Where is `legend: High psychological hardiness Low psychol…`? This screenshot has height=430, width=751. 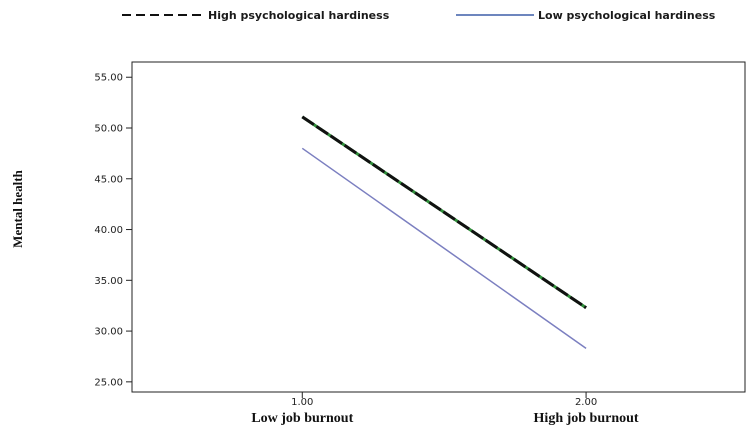
legend: High psychological hardiness Low psychol… is located at coordinates (375, 18).